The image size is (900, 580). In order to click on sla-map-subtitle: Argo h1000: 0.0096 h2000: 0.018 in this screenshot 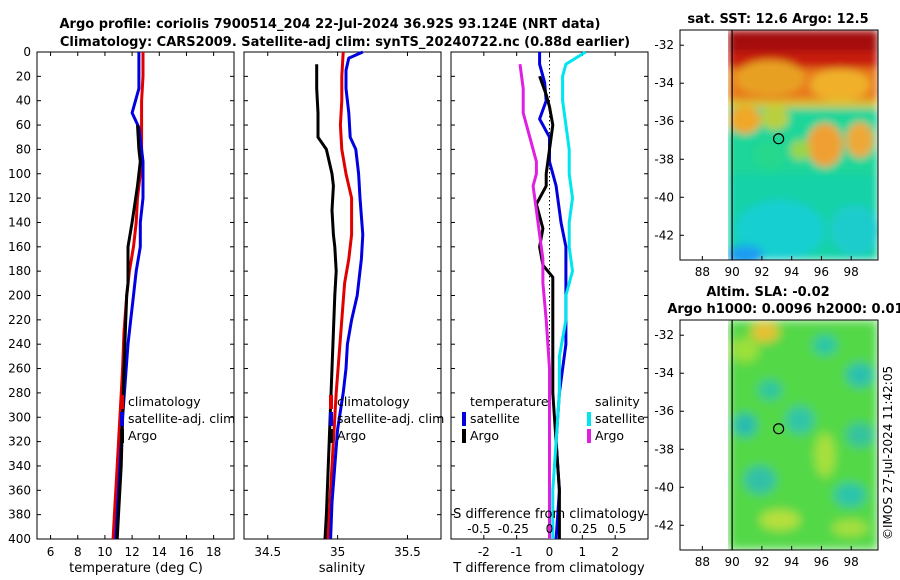, I will do `click(783, 309)`.